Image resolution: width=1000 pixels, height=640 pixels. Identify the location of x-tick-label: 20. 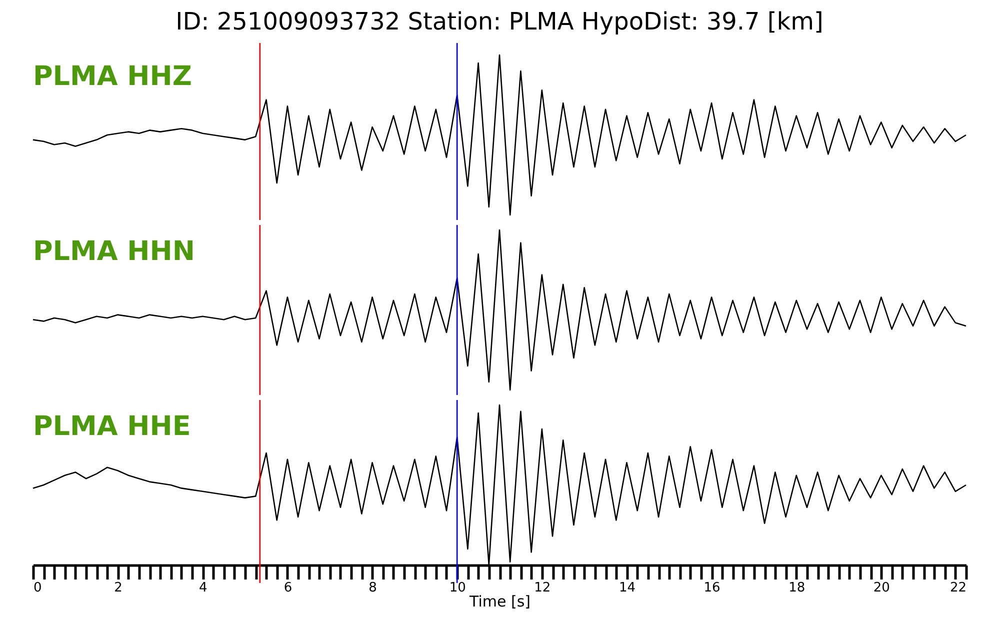
(881, 588).